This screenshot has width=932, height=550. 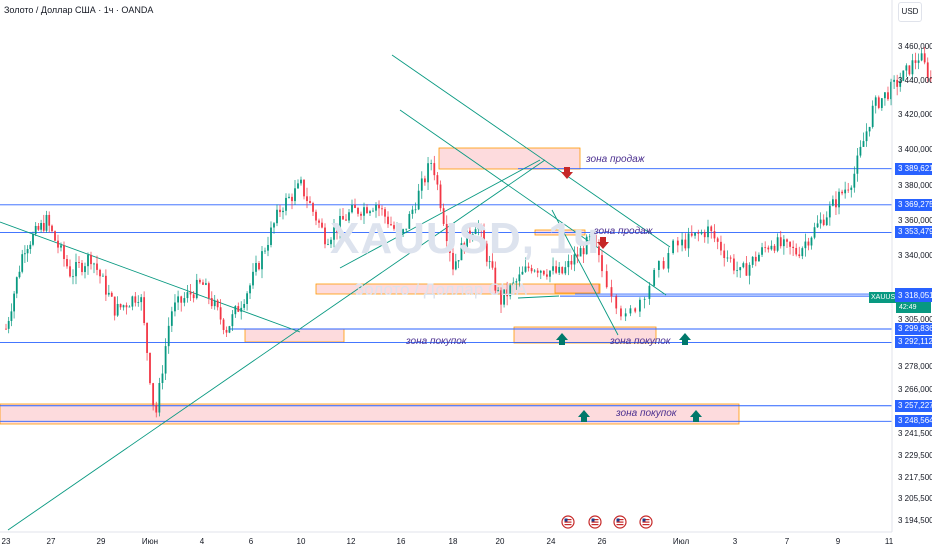 What do you see at coordinates (915, 220) in the screenshot?
I see `y-tick-label: 3 360,000` at bounding box center [915, 220].